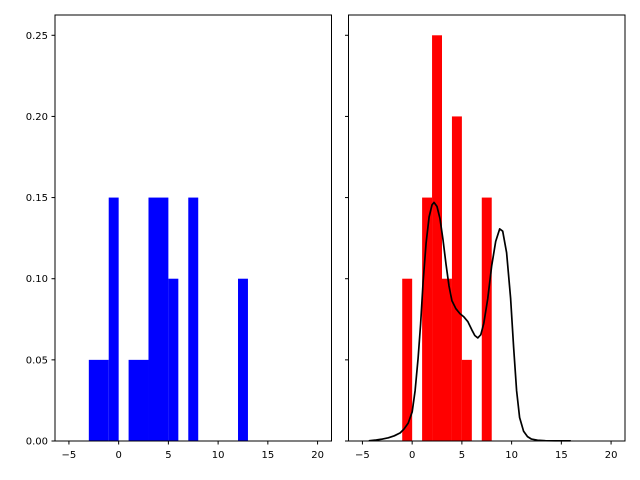 The height and width of the screenshot is (480, 640). What do you see at coordinates (37, 117) in the screenshot?
I see `y-tick-label: 0.20` at bounding box center [37, 117].